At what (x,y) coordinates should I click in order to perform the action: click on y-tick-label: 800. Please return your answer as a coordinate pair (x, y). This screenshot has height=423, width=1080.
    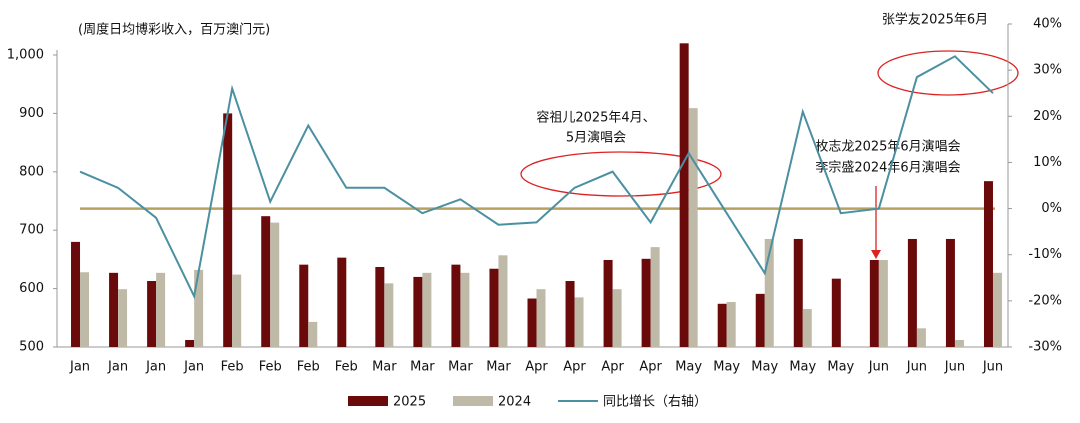
    Looking at the image, I should click on (31, 171).